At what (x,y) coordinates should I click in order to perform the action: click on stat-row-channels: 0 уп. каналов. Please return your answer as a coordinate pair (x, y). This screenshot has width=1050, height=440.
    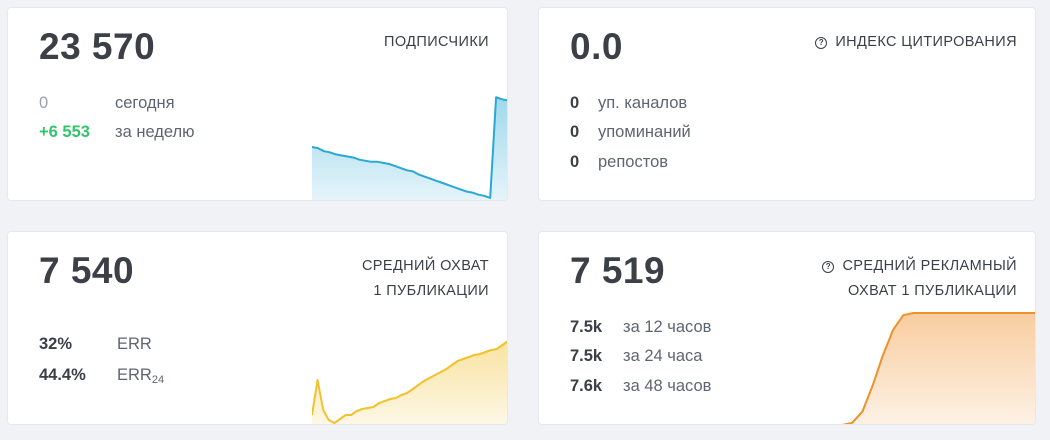
    Looking at the image, I should click on (628, 103).